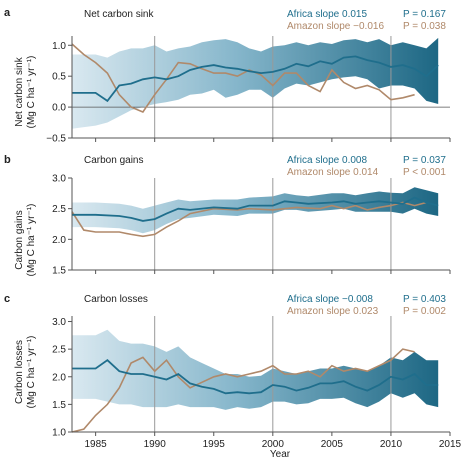  What do you see at coordinates (56, 139) in the screenshot?
I see `y-tick-label: −0.5` at bounding box center [56, 139].